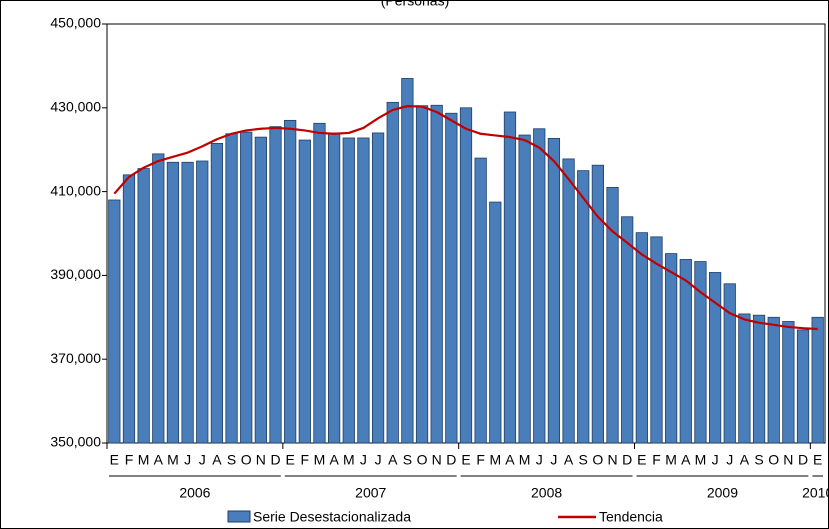 This screenshot has width=829, height=529. I want to click on year-label: 2010, so click(815, 493).